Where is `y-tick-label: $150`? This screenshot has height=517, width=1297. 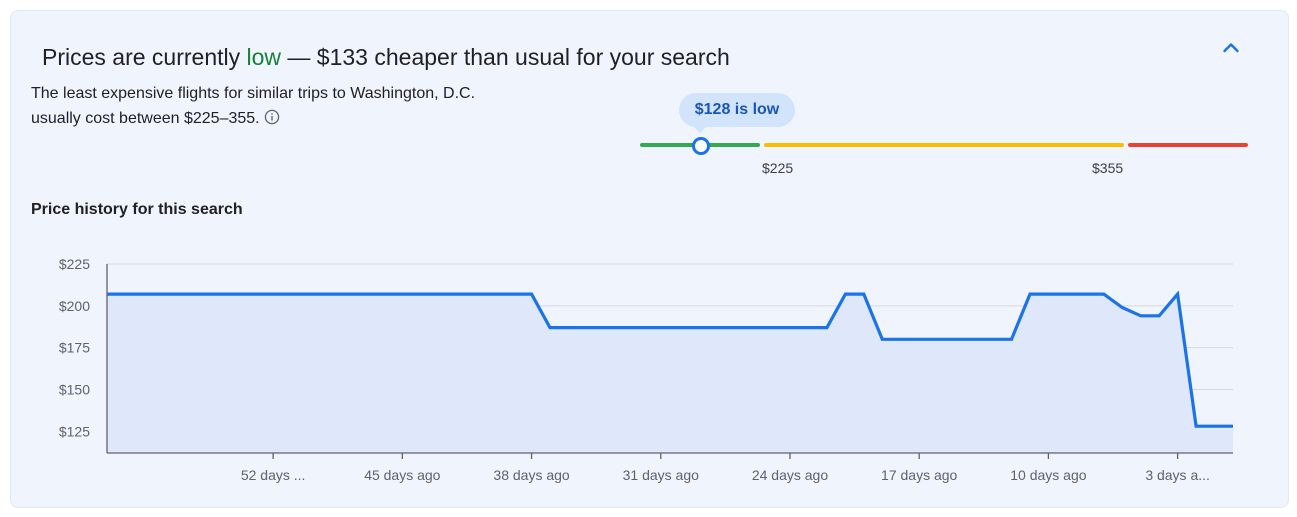 y-tick-label: $150 is located at coordinates (74, 389).